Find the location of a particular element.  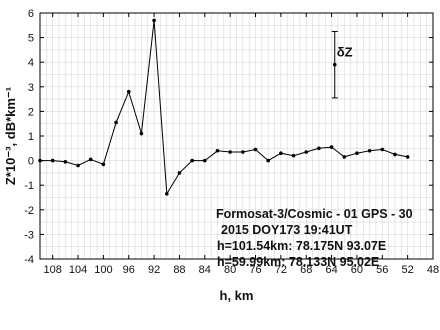

y-tick-labels: -4 -3 -2 -1 0 1 2 3 4 5 6 is located at coordinates (29, 137).